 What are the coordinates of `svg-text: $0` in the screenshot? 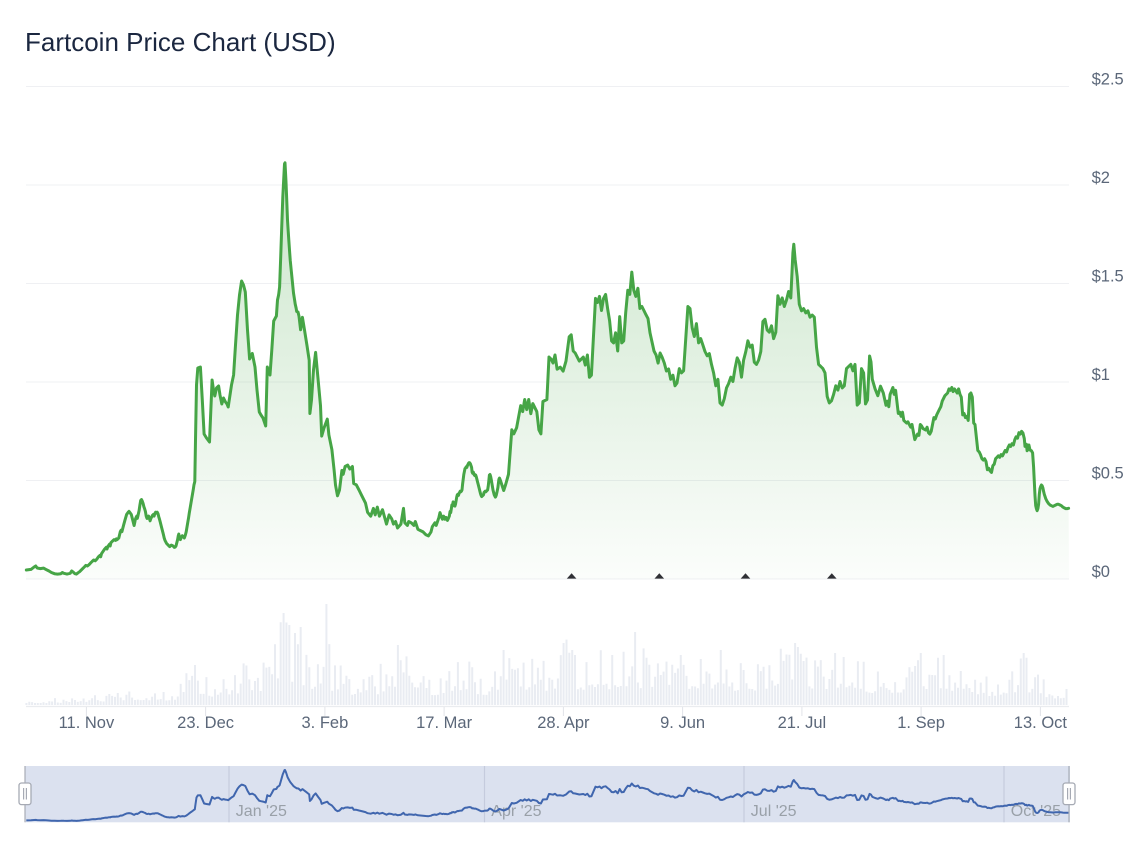 It's located at (1101, 572).